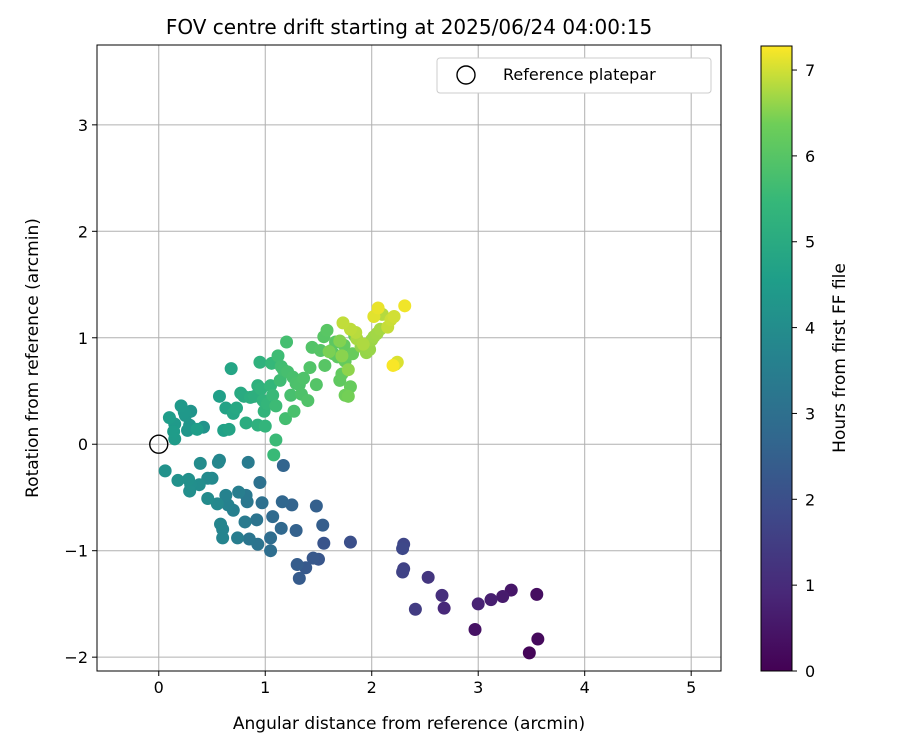 The height and width of the screenshot is (754, 900). Describe the element at coordinates (83, 125) in the screenshot. I see `y-tick-label: 3` at that location.